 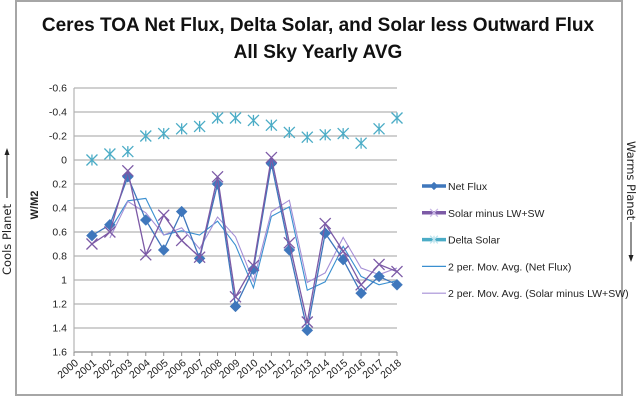 I want to click on legend-label: Delta Solar, so click(x=474, y=241).